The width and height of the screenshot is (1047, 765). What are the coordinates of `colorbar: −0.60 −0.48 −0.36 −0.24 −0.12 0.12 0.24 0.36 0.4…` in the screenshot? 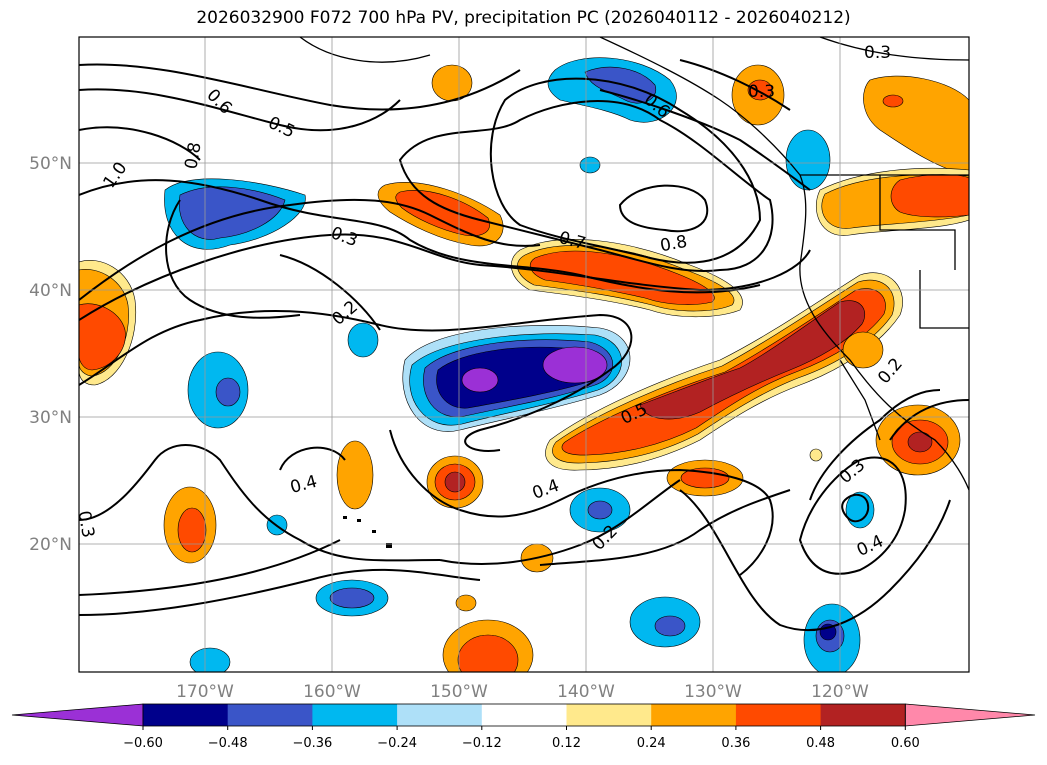 It's located at (523, 727).